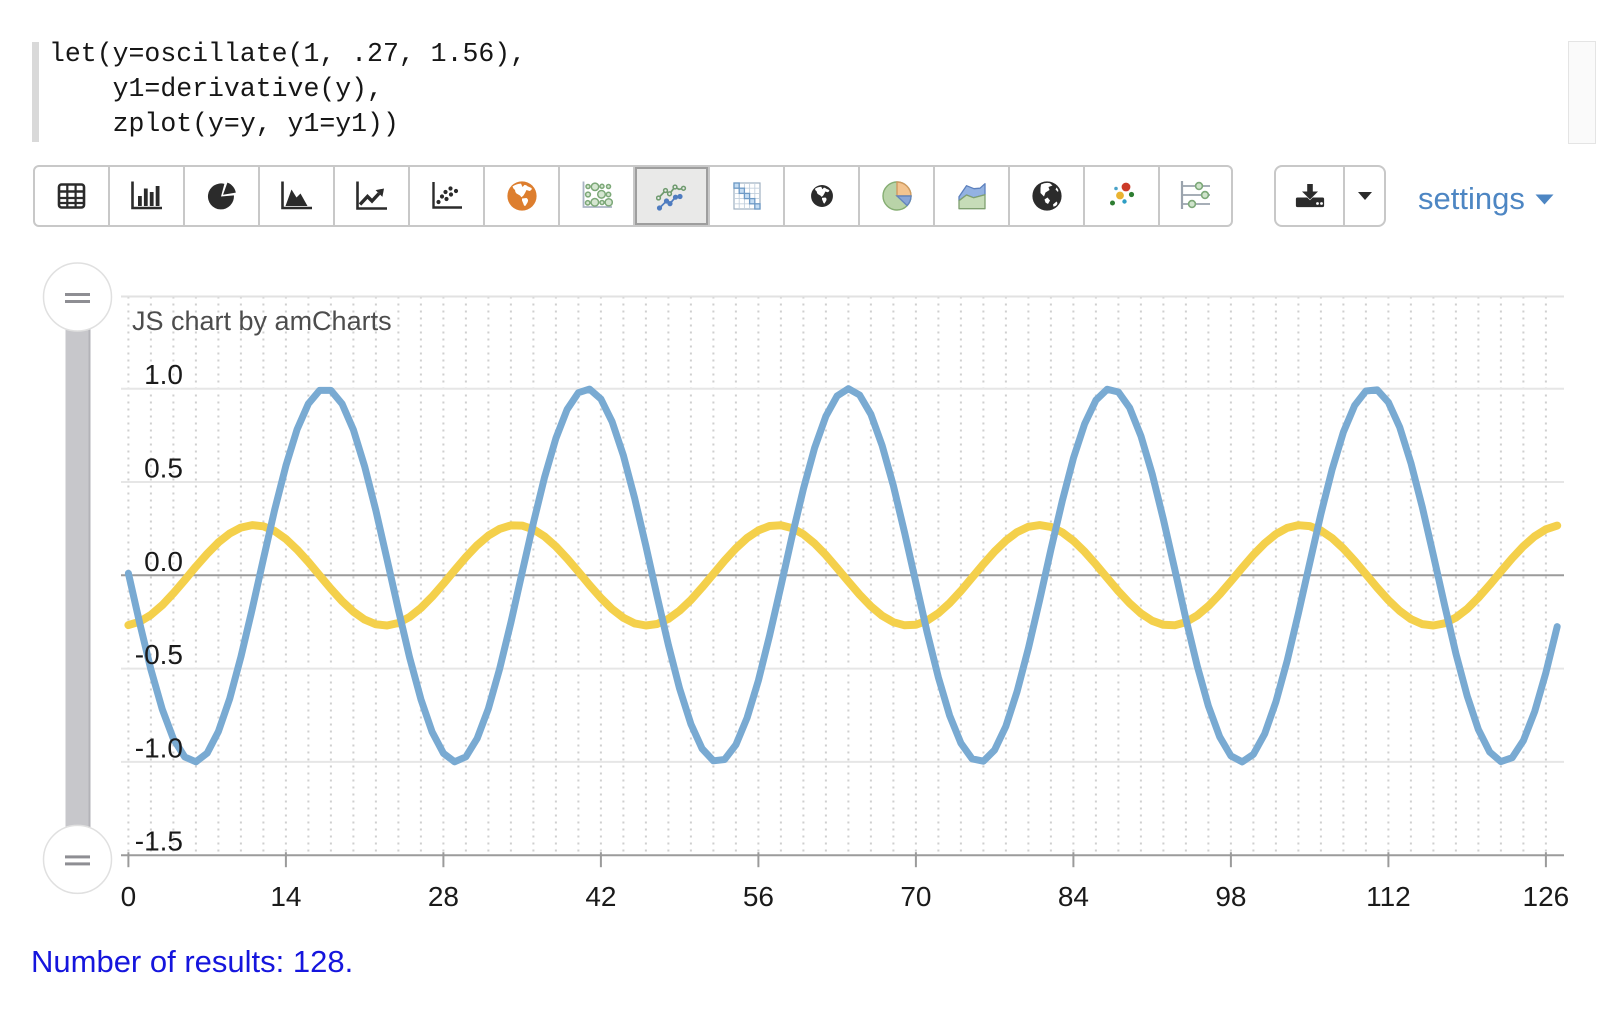 The image size is (1620, 1012). I want to click on svg-text: JS chart by amCharts, so click(262, 321).